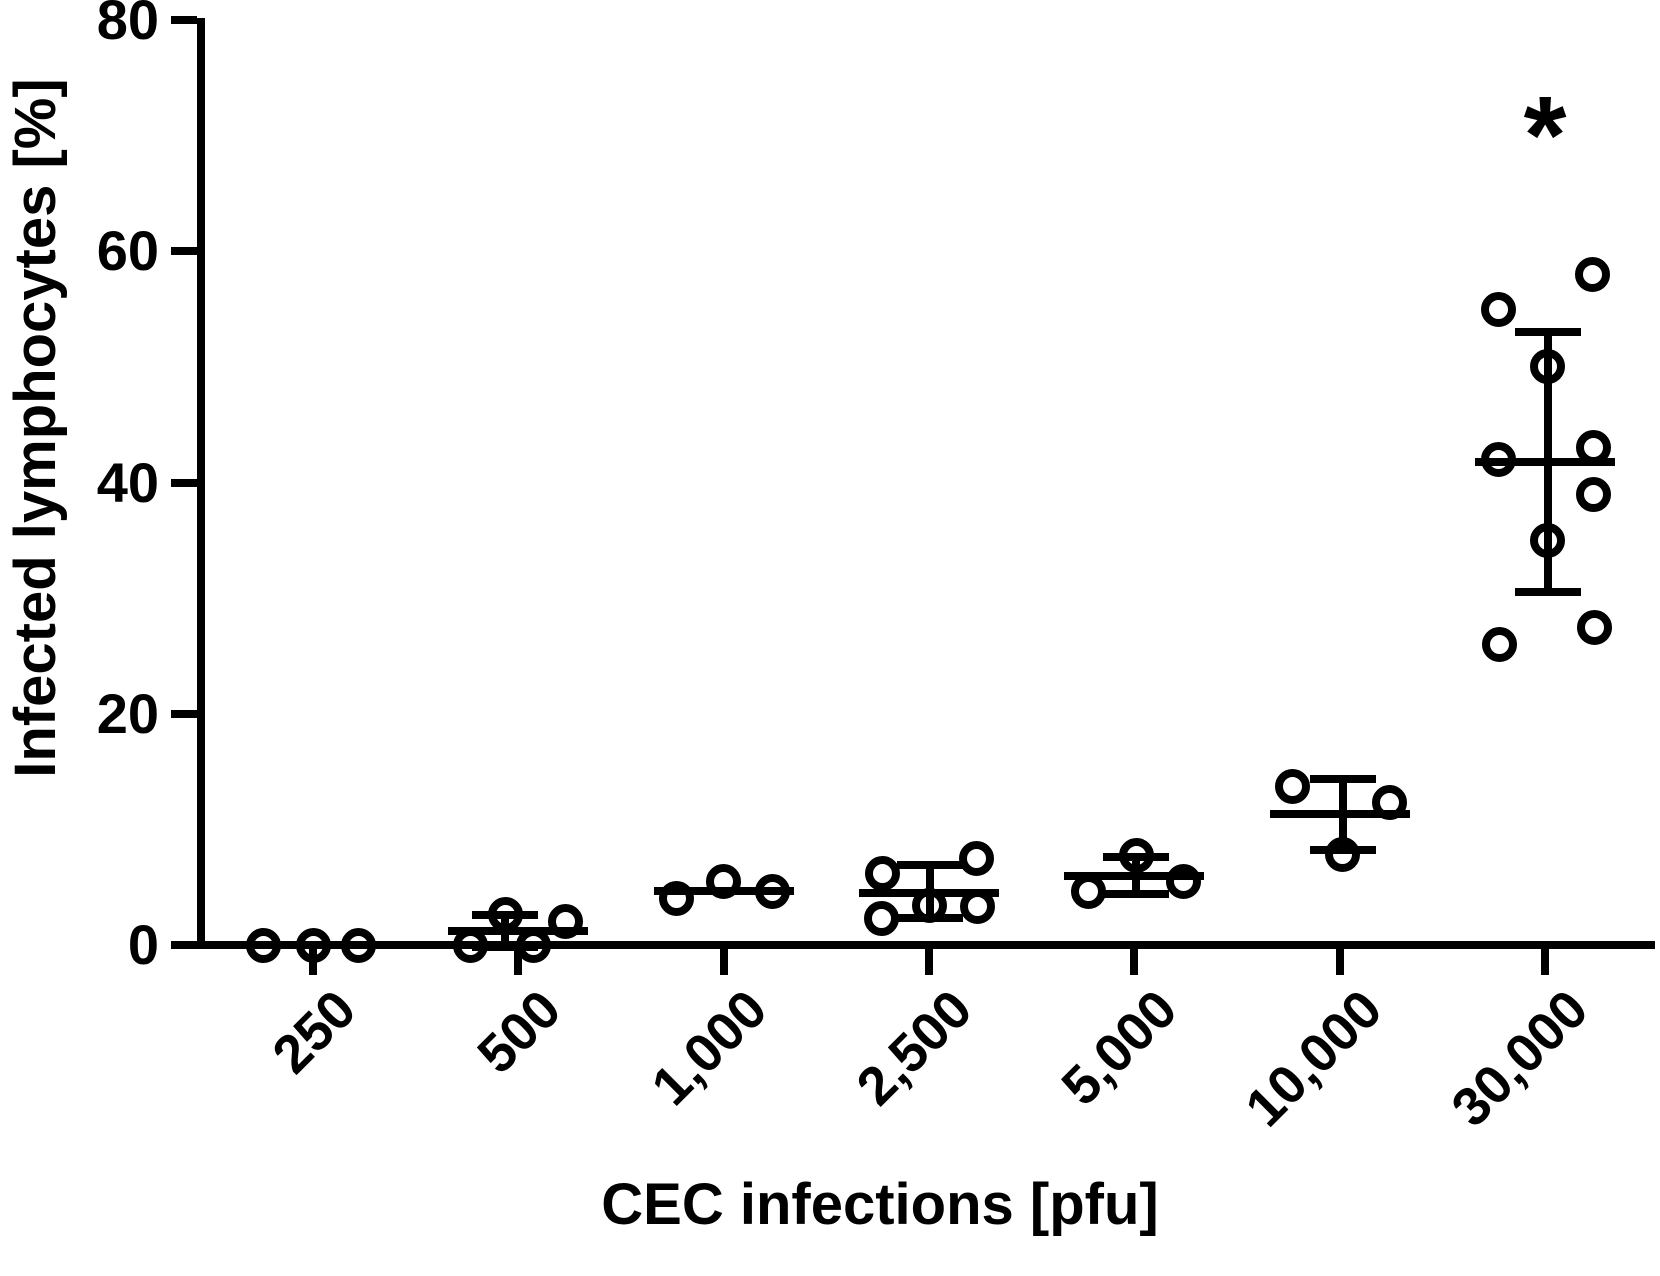 The image size is (1660, 1276). What do you see at coordinates (519, 1032) in the screenshot?
I see `x-tick-label: 500` at bounding box center [519, 1032].